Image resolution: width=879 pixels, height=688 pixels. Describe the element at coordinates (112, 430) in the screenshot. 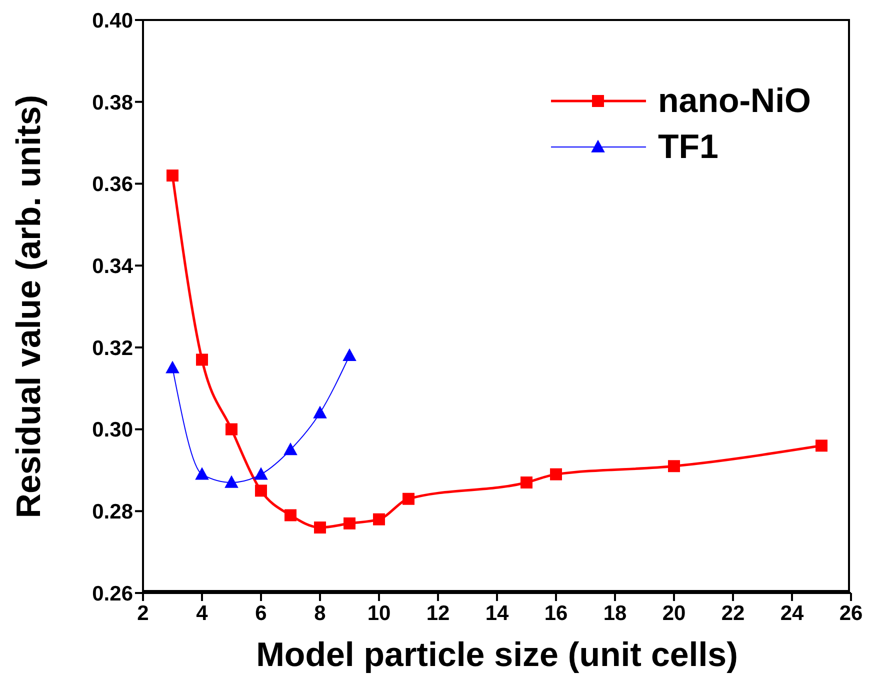

I see `y-tick-label: 0.30` at that location.